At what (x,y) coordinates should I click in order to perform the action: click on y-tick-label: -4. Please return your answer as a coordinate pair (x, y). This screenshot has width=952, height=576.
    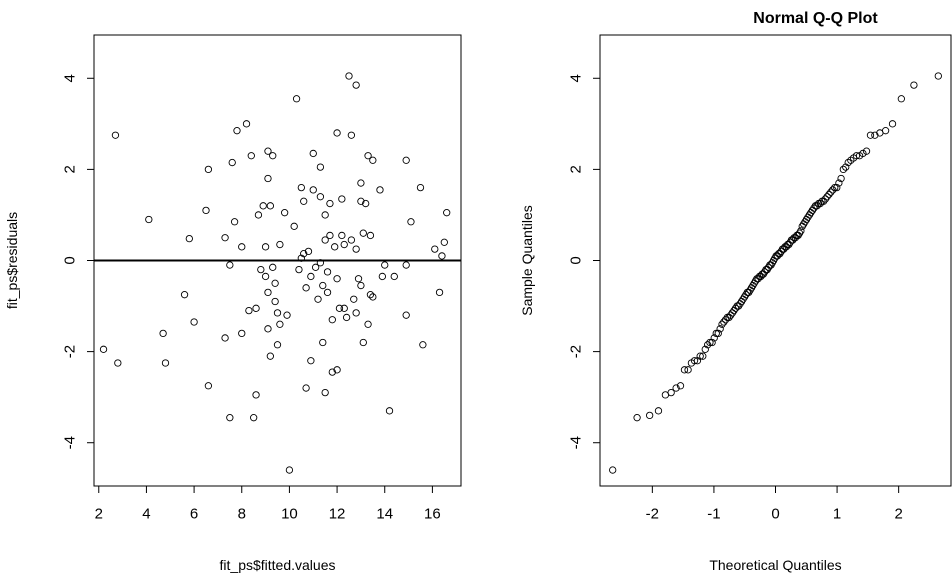
    Looking at the image, I should click on (576, 442).